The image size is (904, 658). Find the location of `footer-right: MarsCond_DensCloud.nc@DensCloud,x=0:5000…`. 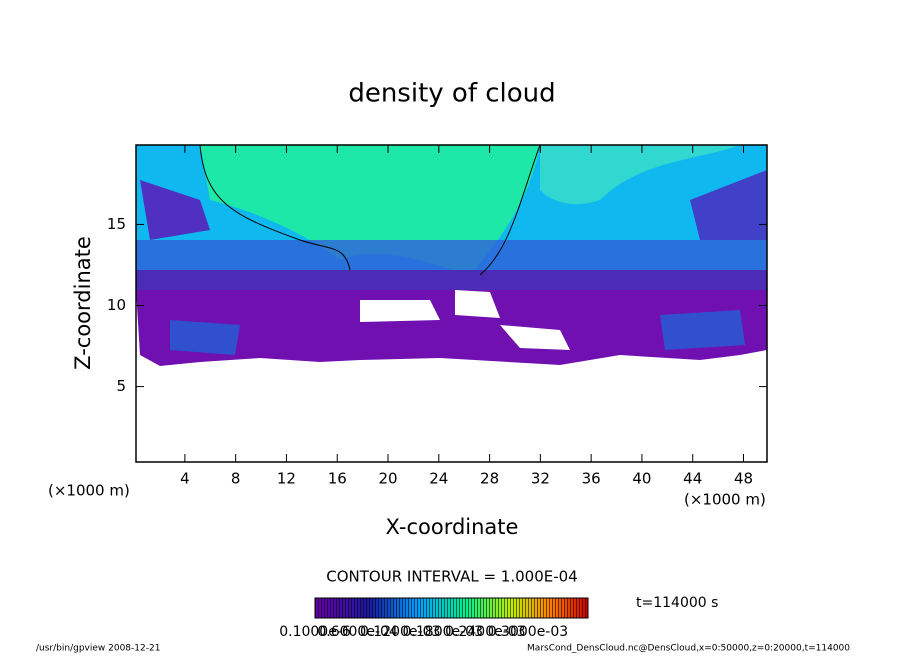

footer-right: MarsCond_DensCloud.nc@DensCloud,x=0:5000… is located at coordinates (688, 649).